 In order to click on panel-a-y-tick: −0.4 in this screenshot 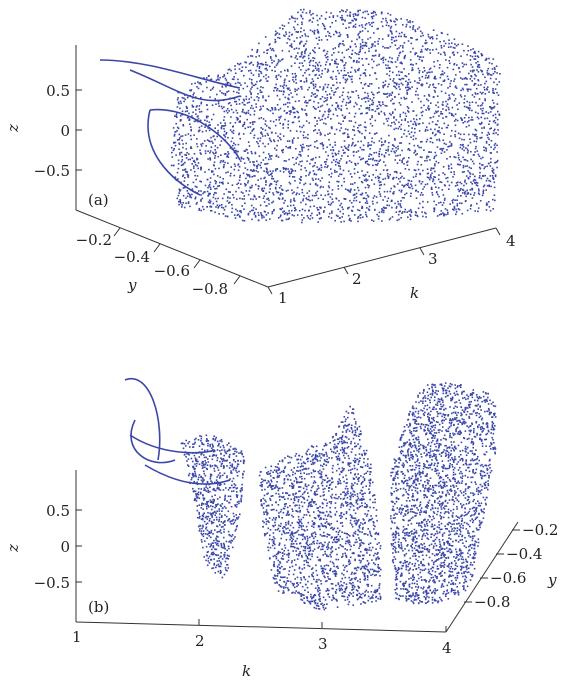, I will do `click(132, 257)`.